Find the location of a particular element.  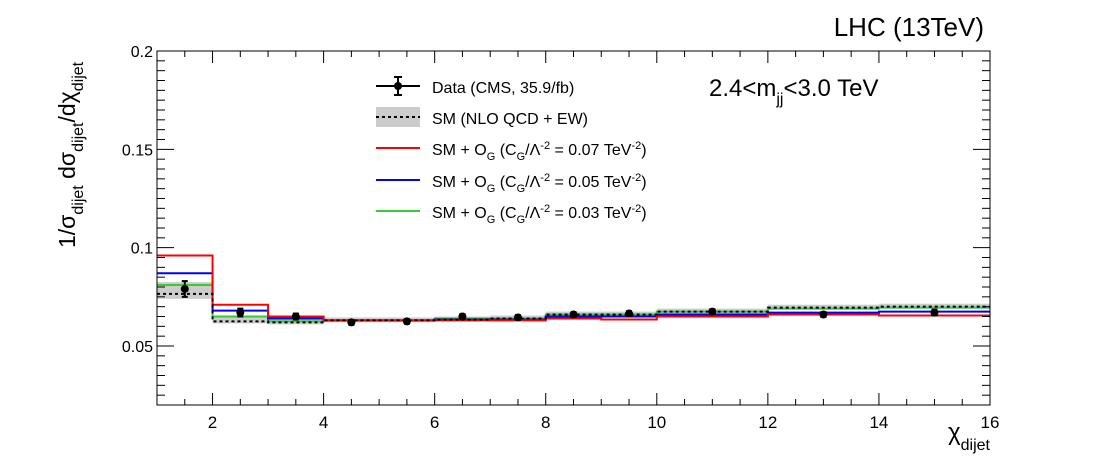

x-tick-label: 4 is located at coordinates (323, 422).